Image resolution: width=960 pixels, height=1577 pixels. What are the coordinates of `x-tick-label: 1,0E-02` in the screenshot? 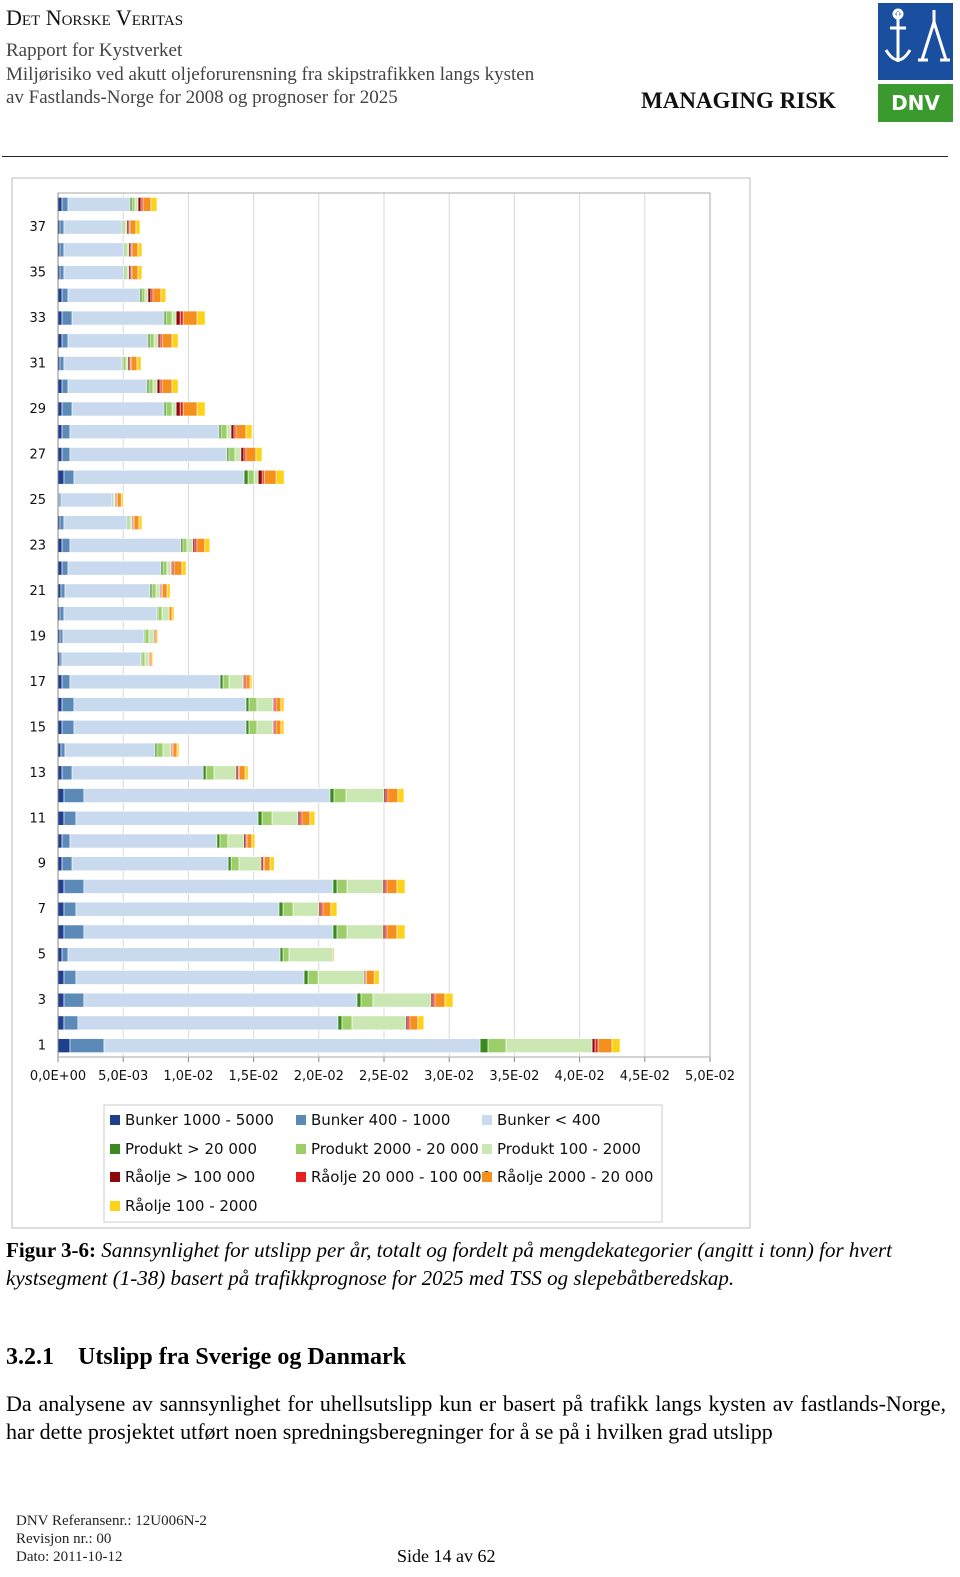 It's located at (188, 1076).